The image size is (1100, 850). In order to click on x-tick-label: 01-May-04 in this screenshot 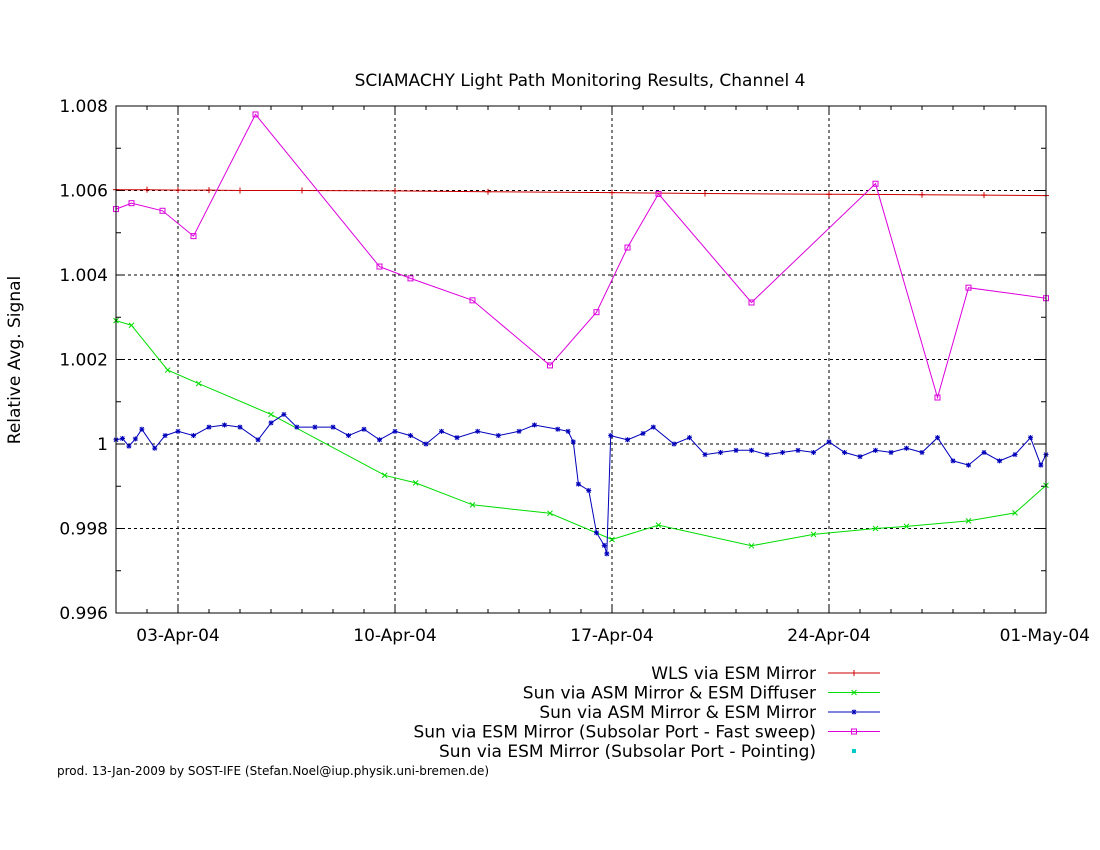, I will do `click(1045, 636)`.